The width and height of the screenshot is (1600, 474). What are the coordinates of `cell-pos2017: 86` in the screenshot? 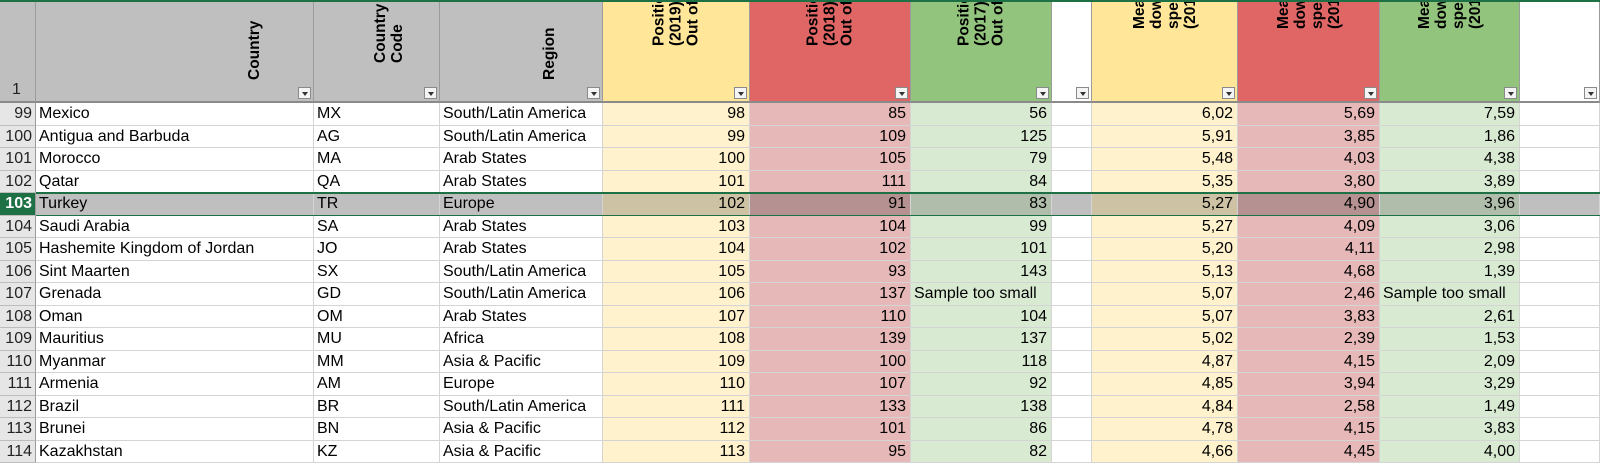 It's located at (981, 429).